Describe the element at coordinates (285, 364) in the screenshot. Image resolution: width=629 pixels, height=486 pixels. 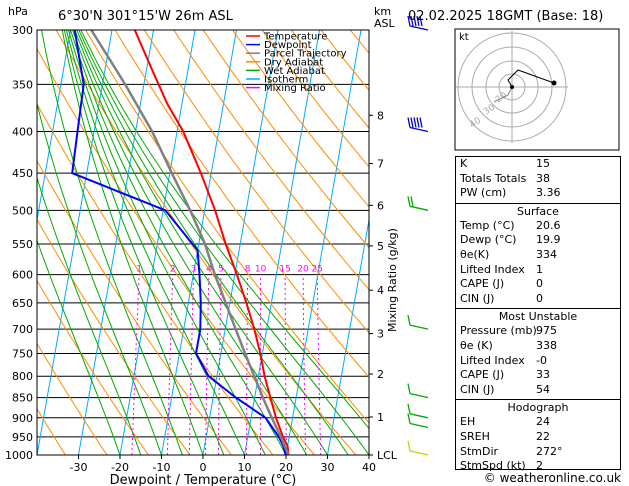
I see `mixing-ratio-line` at that location.